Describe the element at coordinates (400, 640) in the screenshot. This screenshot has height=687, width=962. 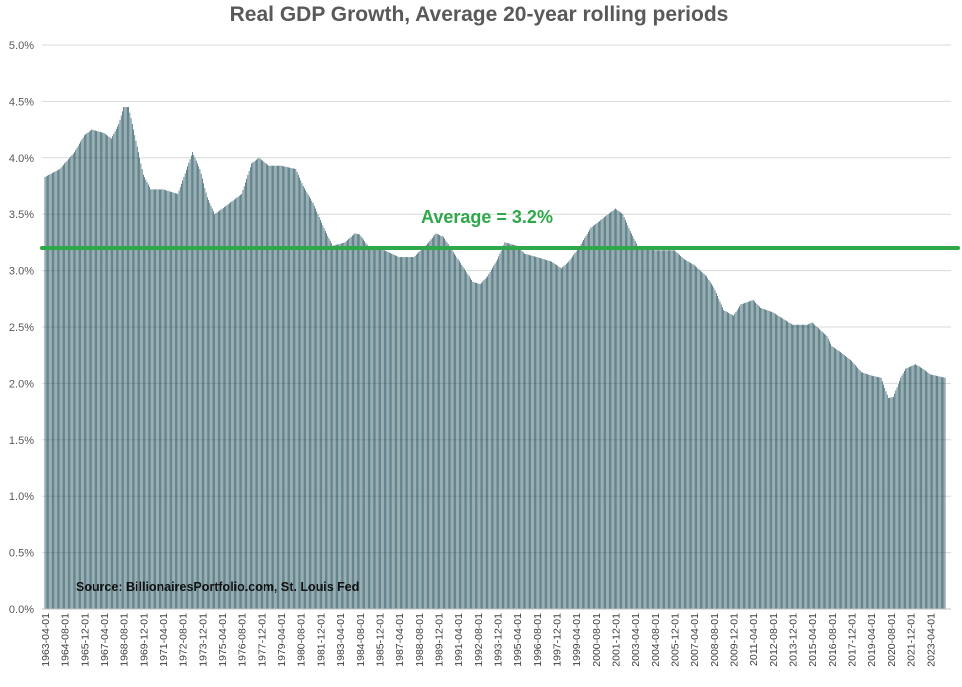
I see `x-tick-label: 1987-04-01` at that location.